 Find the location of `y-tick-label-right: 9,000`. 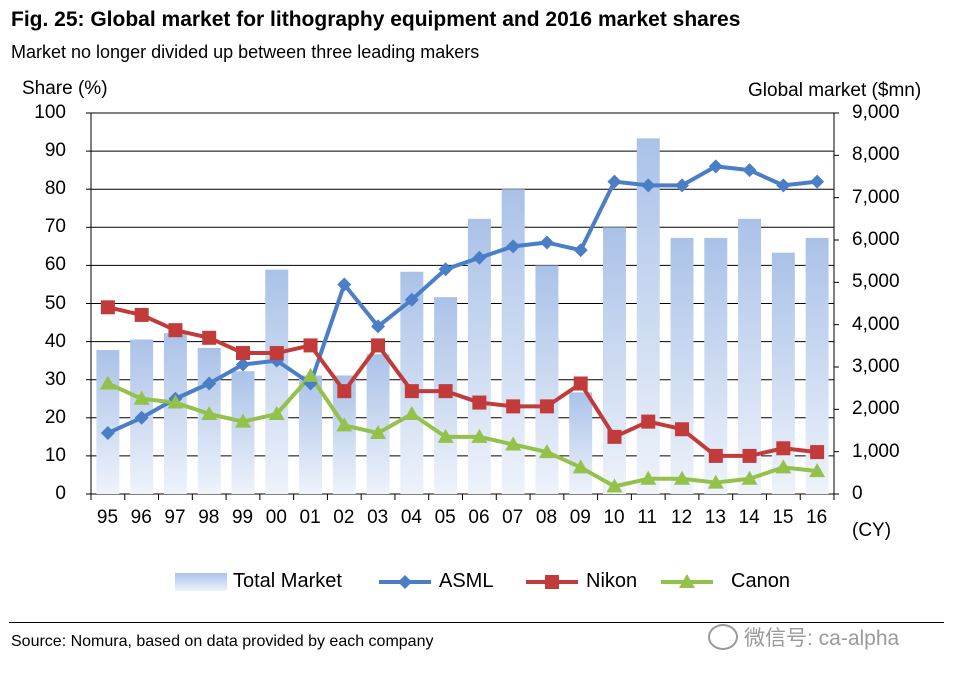

y-tick-label-right: 9,000 is located at coordinates (876, 112).